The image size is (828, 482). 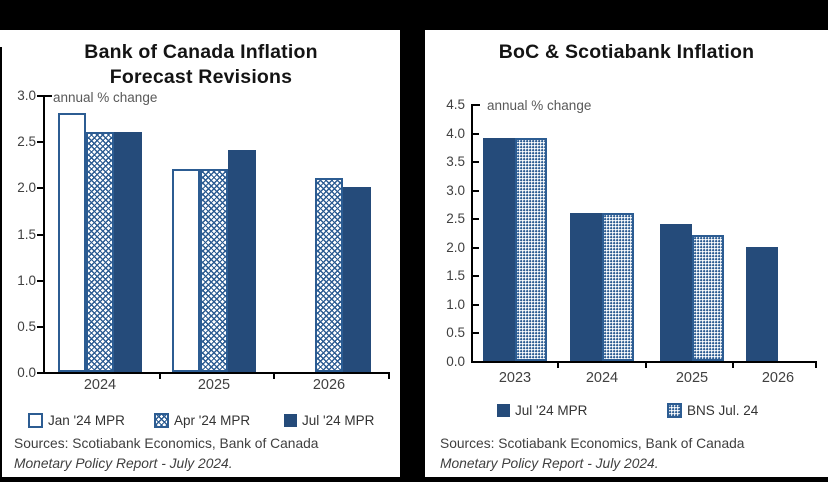 What do you see at coordinates (35, 420) in the screenshot?
I see `legend-swatch-outline` at bounding box center [35, 420].